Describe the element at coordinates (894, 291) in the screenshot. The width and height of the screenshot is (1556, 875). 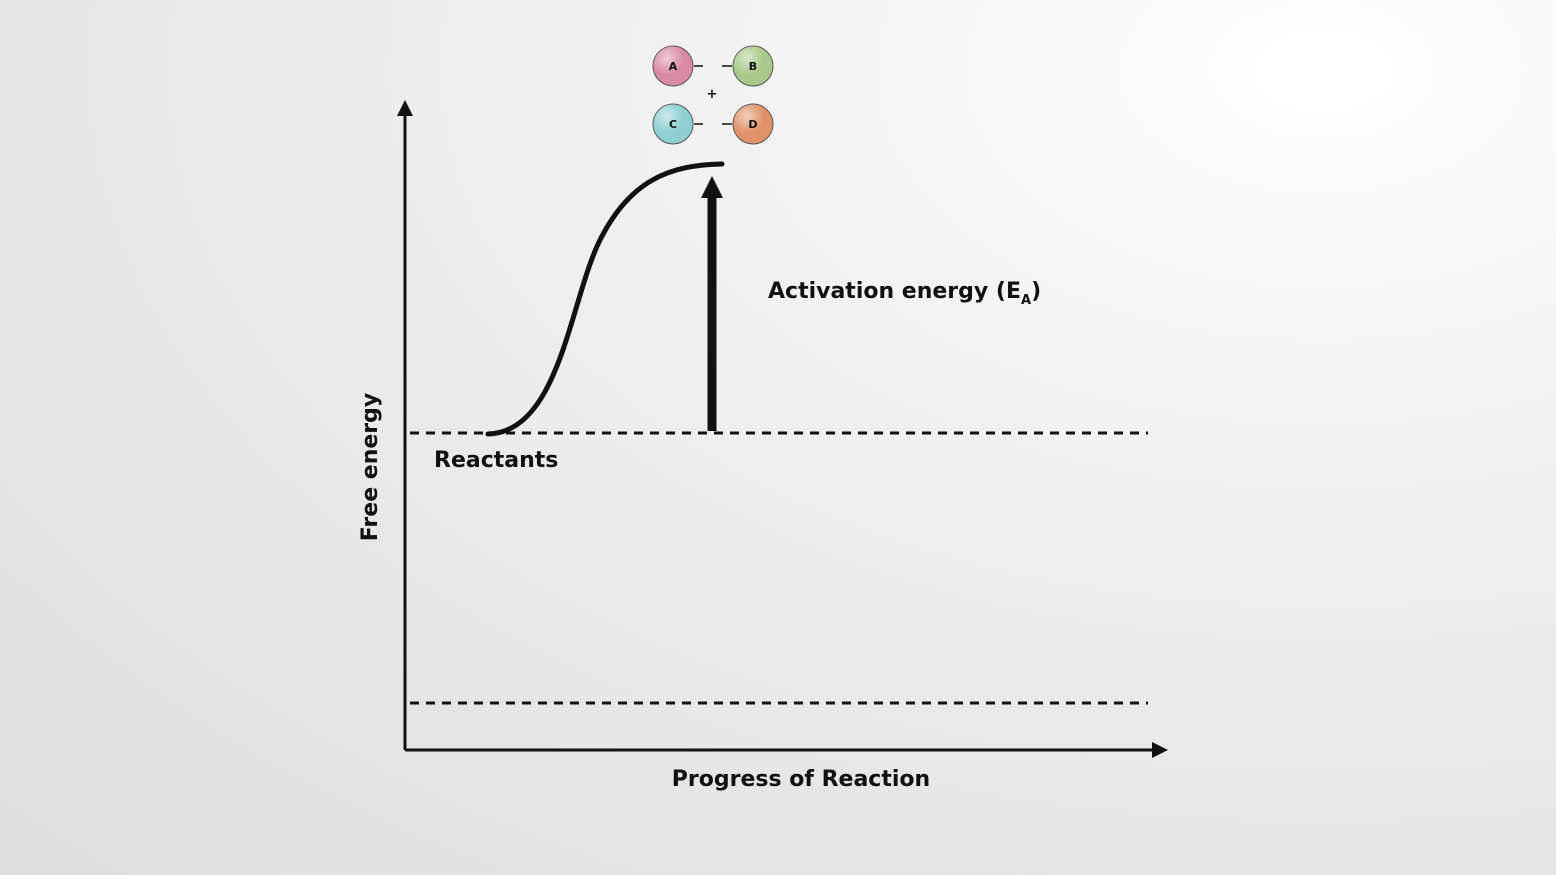
I see `activation-energy-text: Activation energy (E` at that location.